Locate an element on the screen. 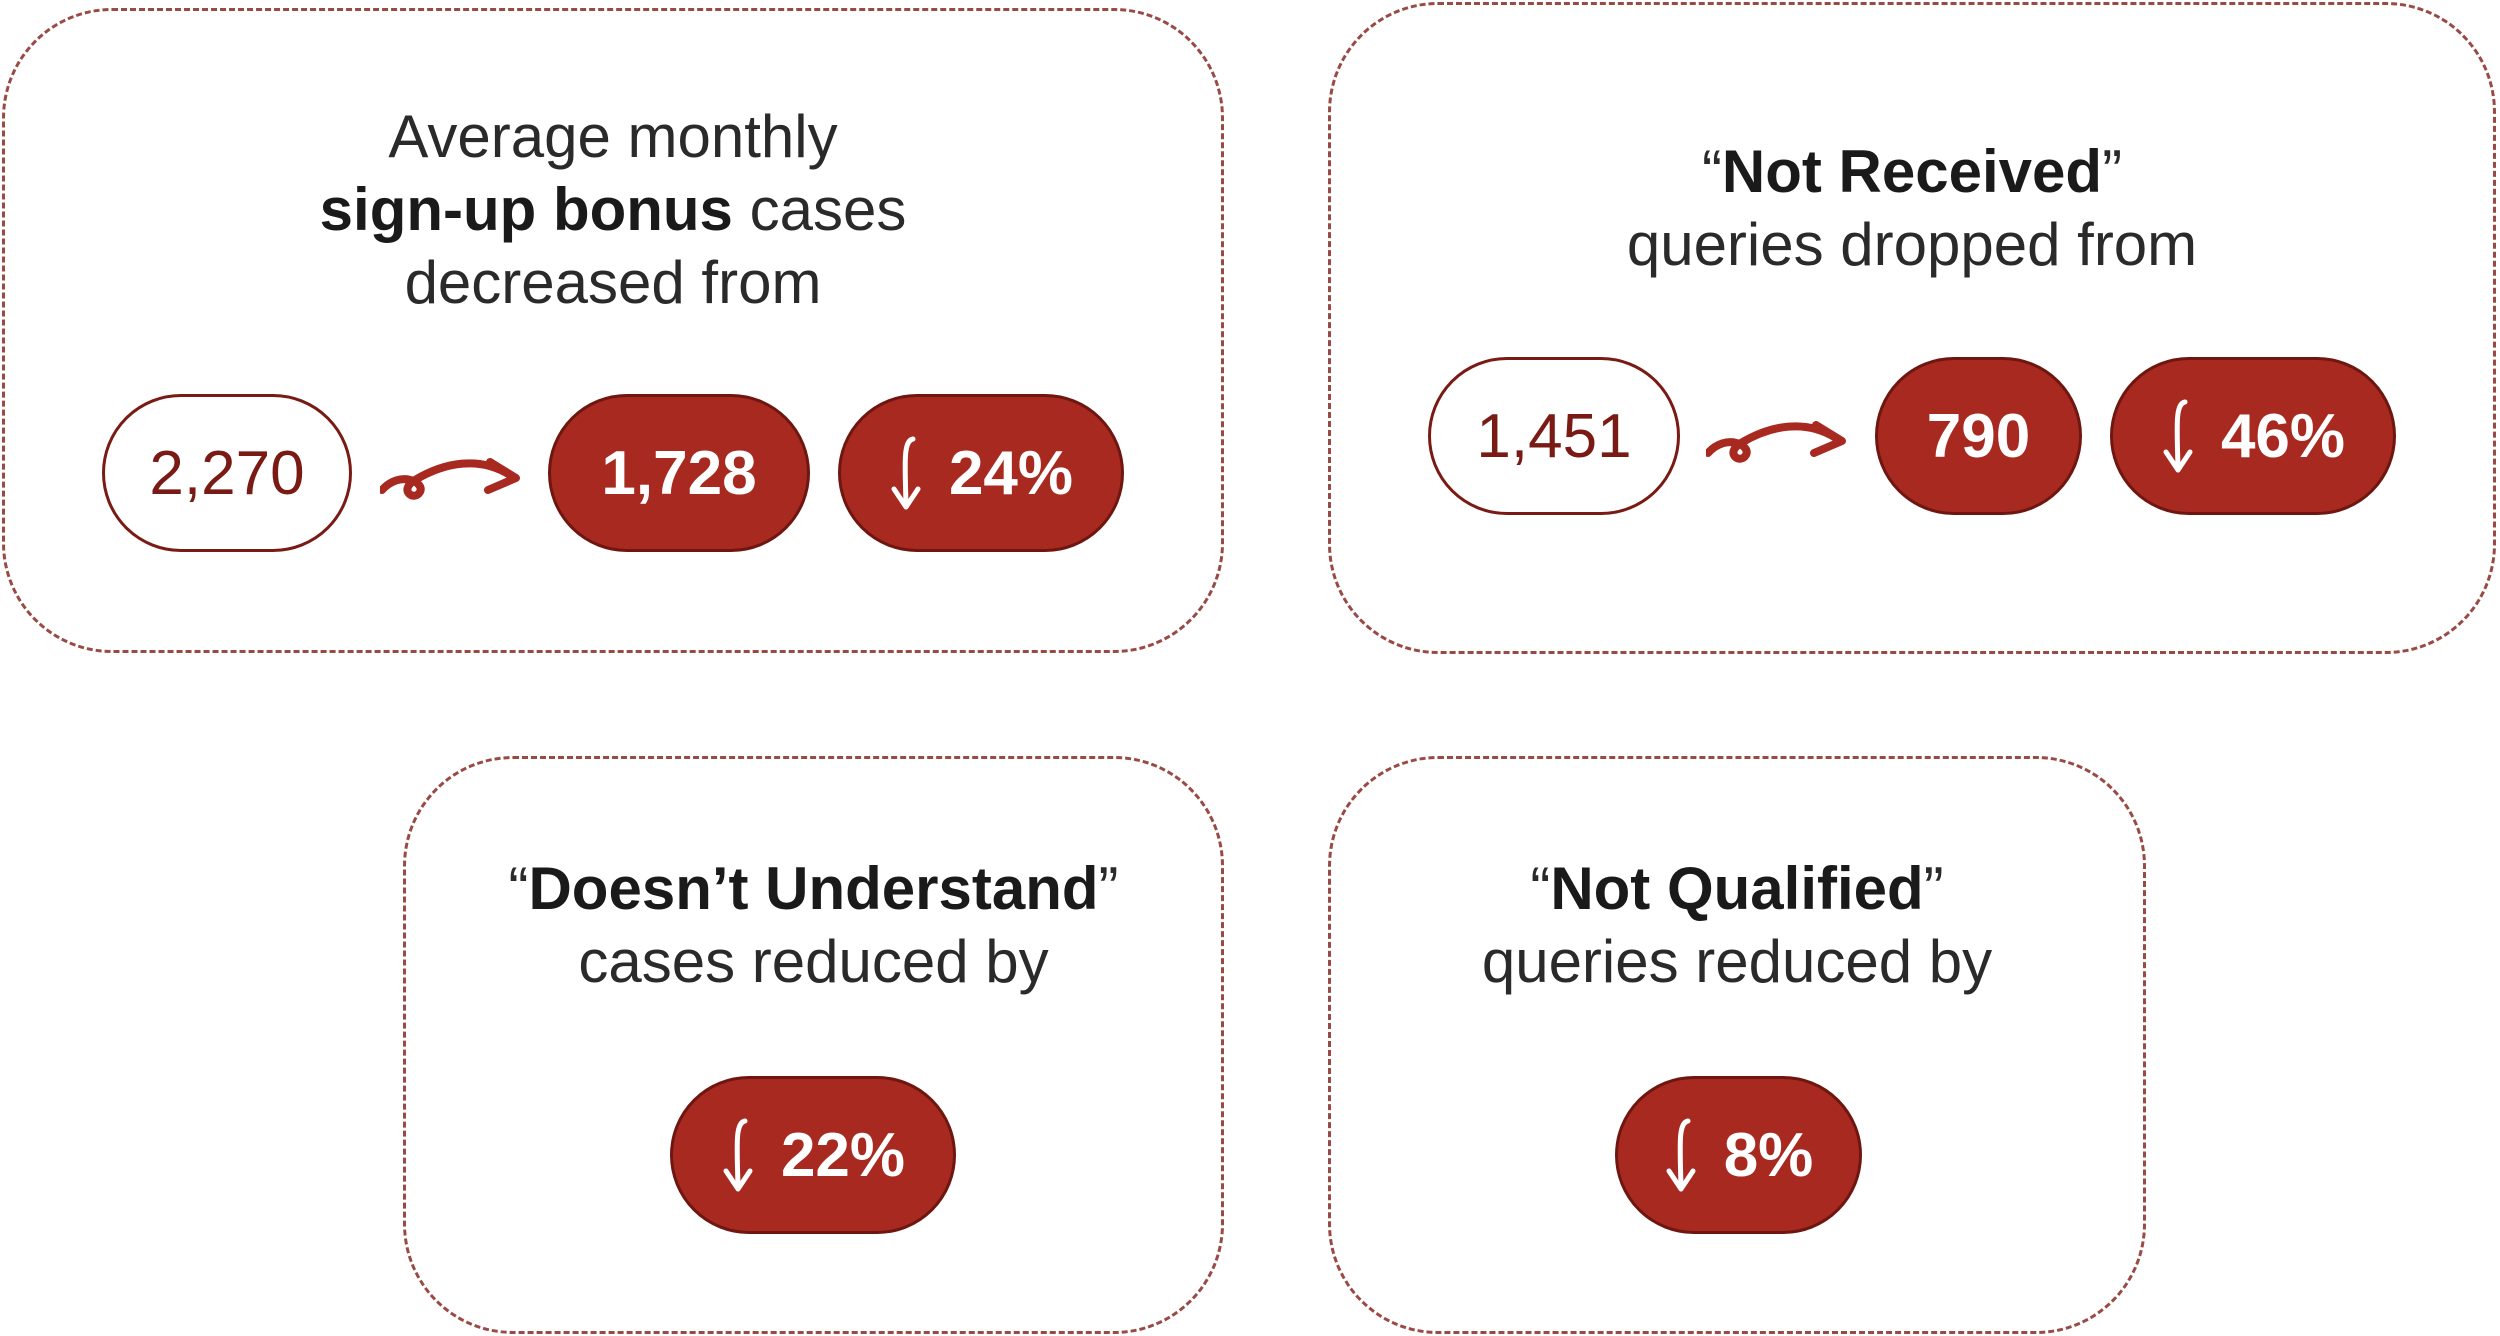 The image size is (2500, 1336). change-pill: 46% is located at coordinates (2253, 436).